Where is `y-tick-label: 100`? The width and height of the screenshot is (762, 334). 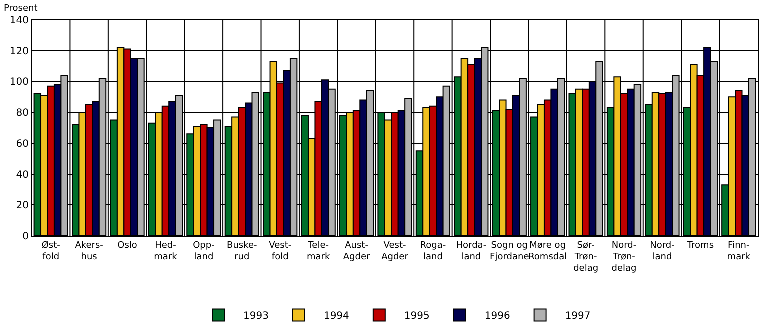
y-tick-label: 100 is located at coordinates (19, 82).